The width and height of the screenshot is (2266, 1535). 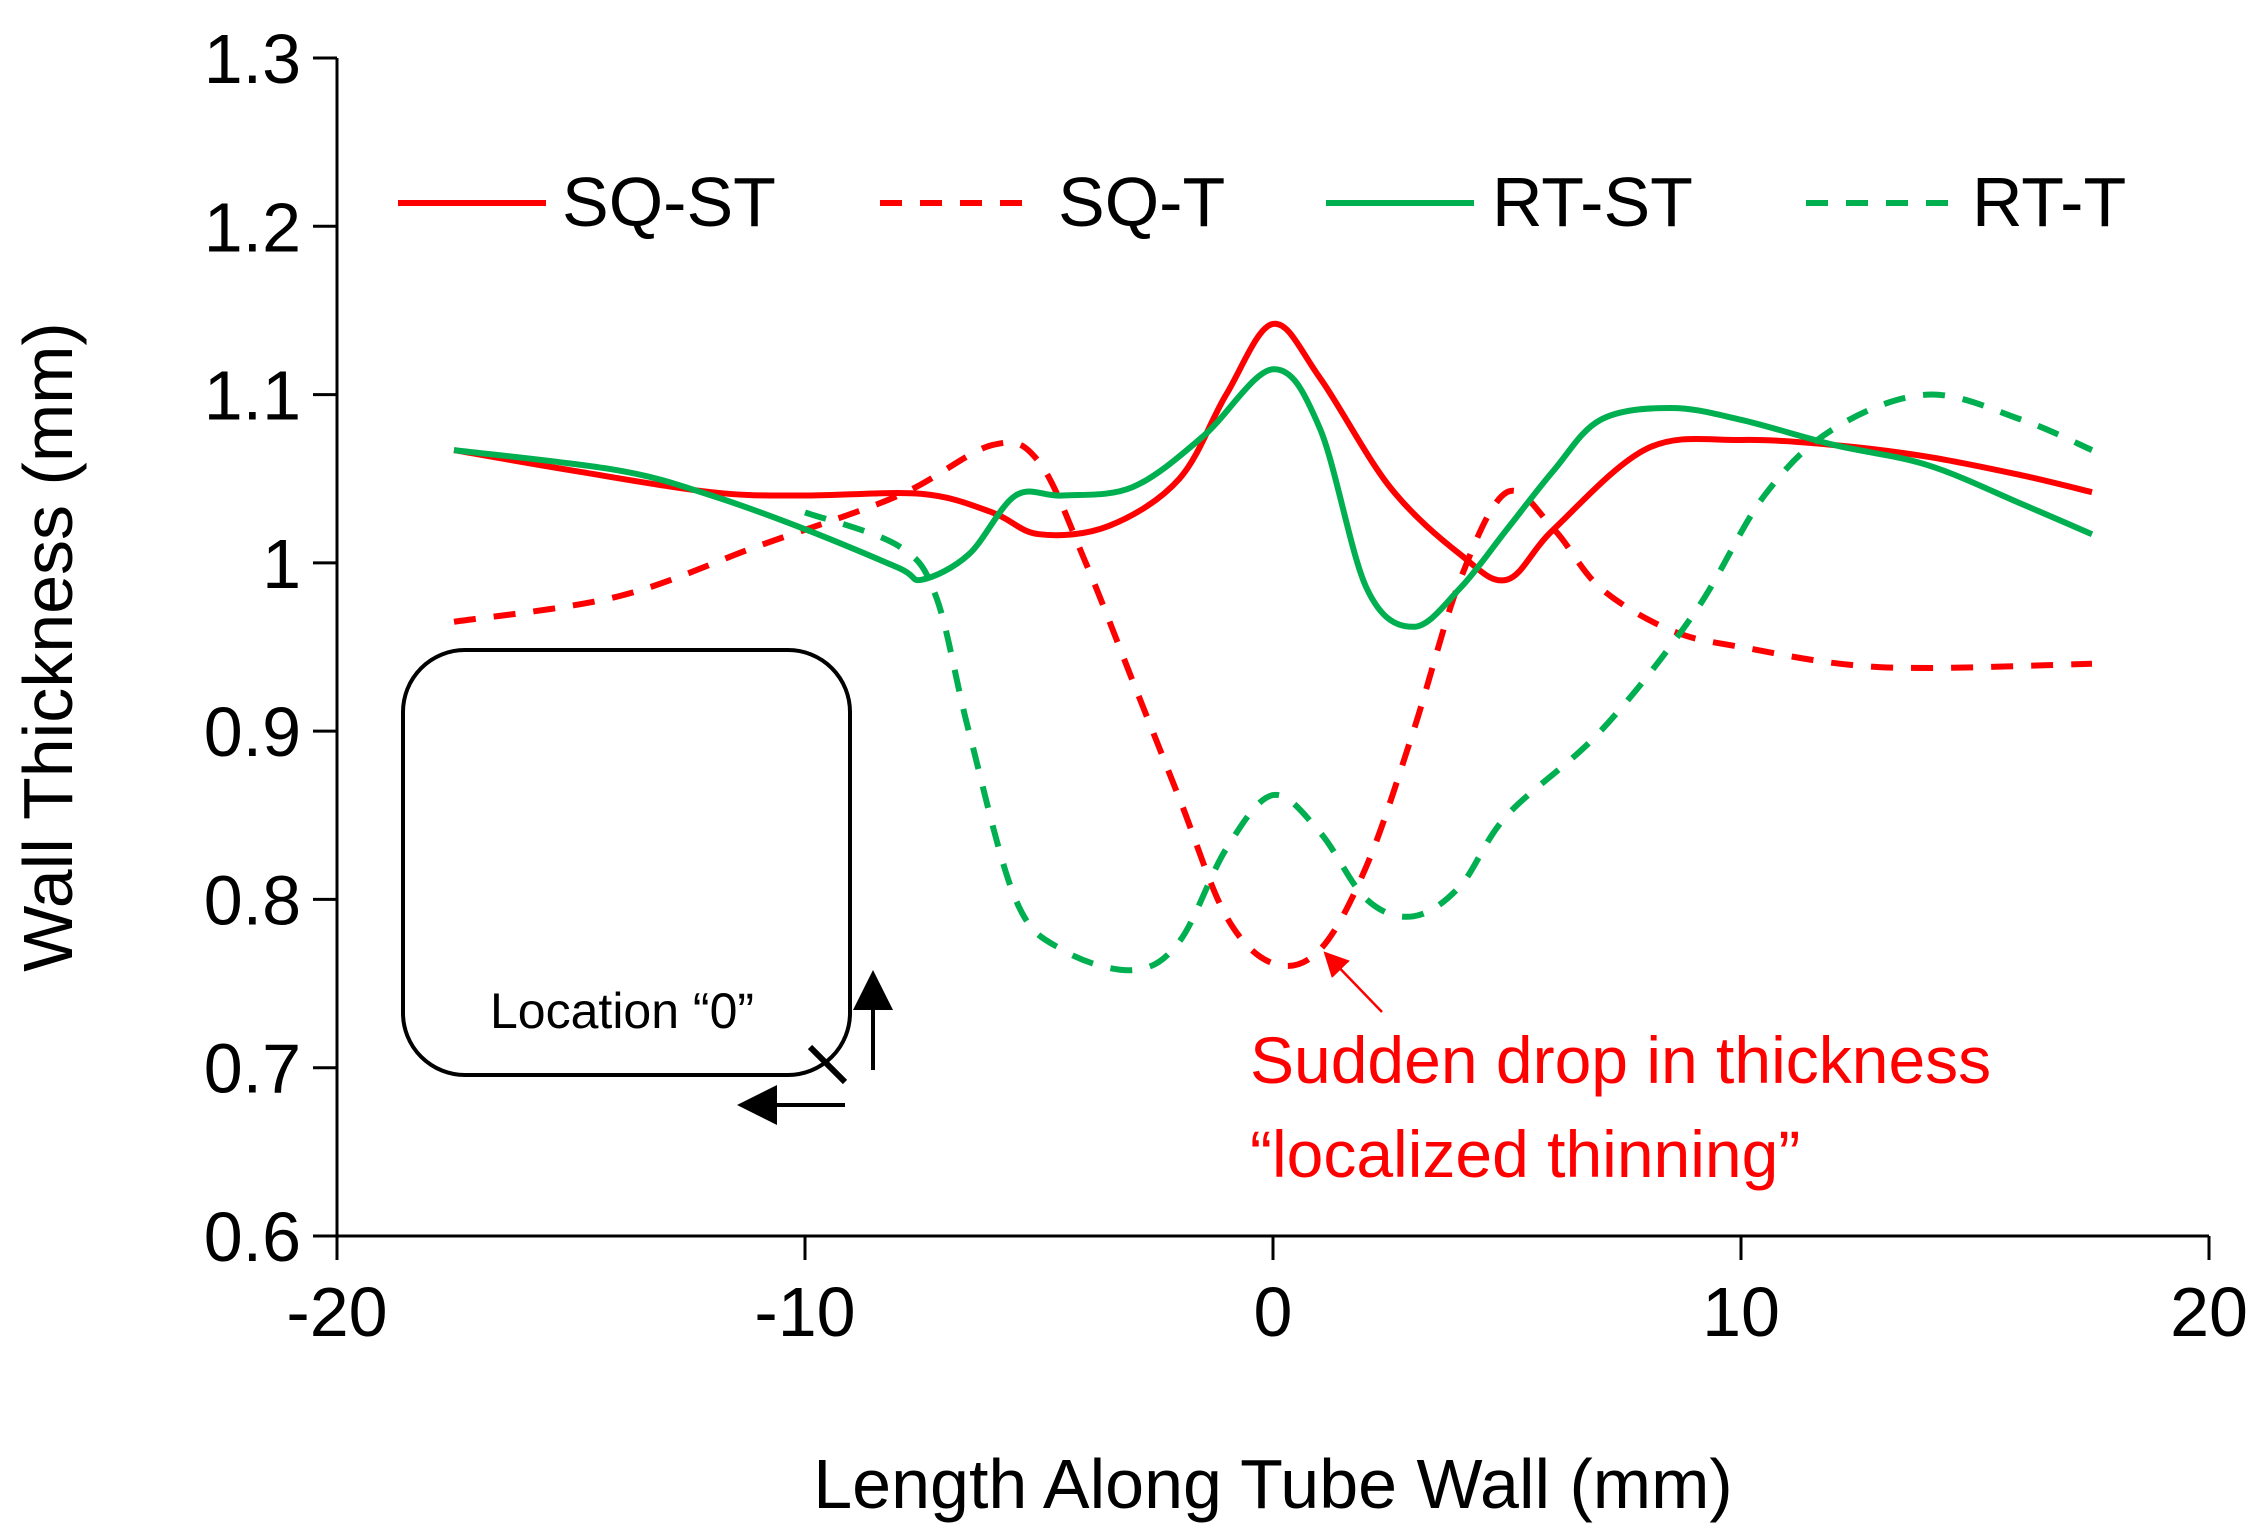 What do you see at coordinates (252, 59) in the screenshot?
I see `y-tick-label: 1.3` at bounding box center [252, 59].